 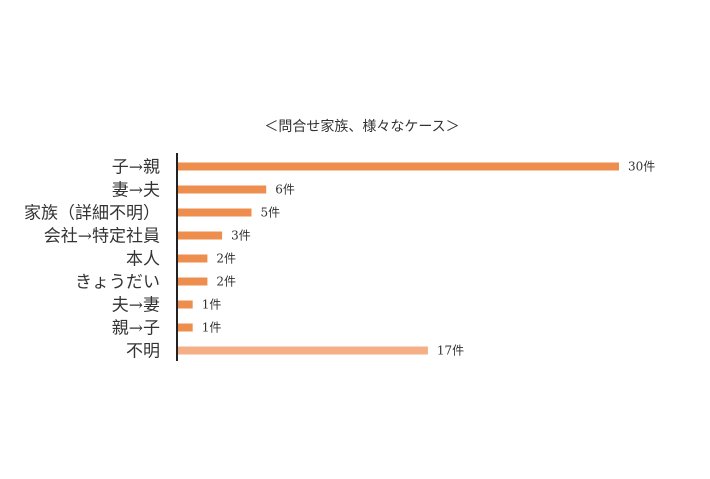 What do you see at coordinates (285, 190) in the screenshot?
I see `data-label: 6件` at bounding box center [285, 190].